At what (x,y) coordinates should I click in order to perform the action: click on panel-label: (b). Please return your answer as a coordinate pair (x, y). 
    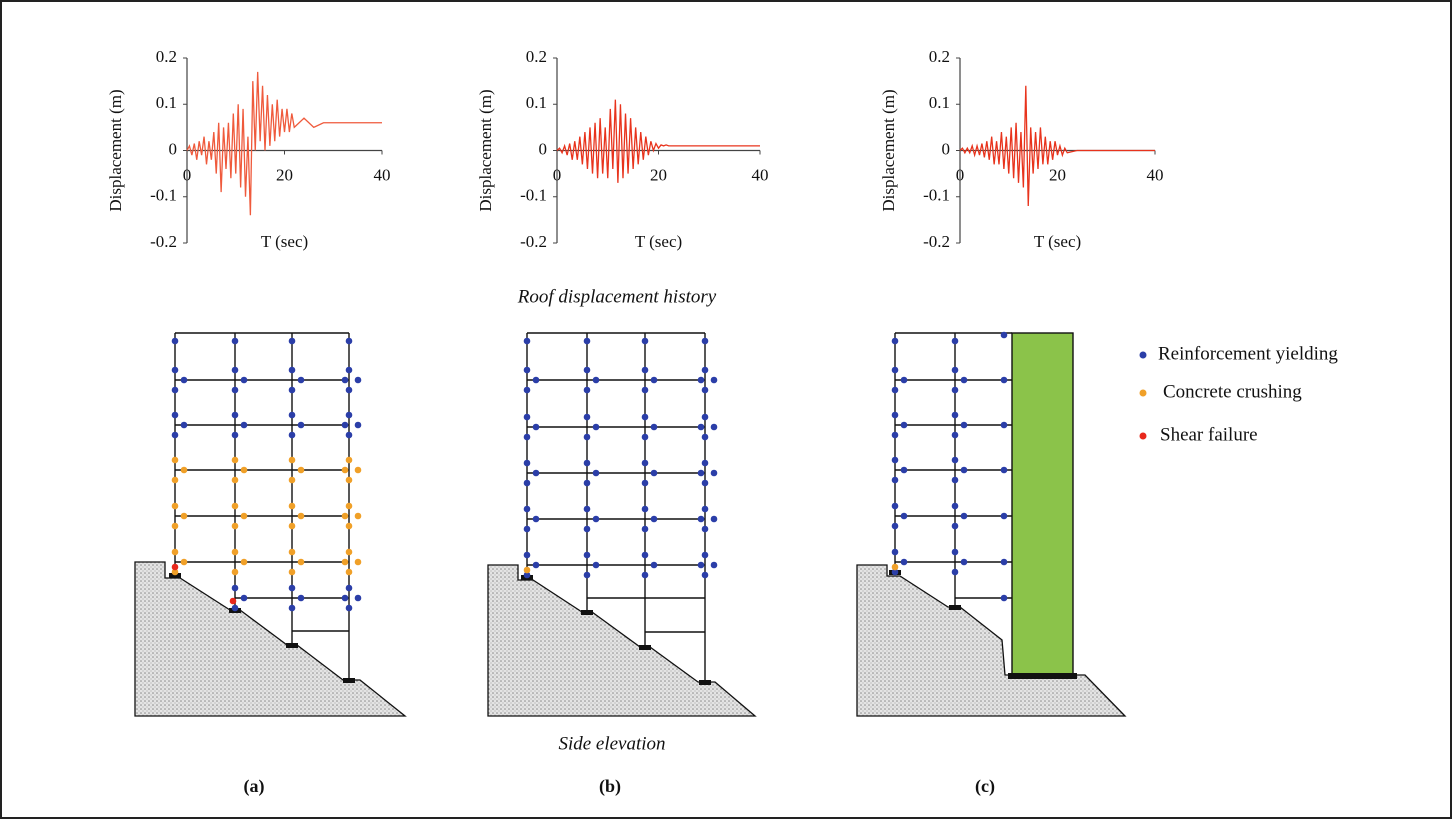
    Looking at the image, I should click on (610, 786).